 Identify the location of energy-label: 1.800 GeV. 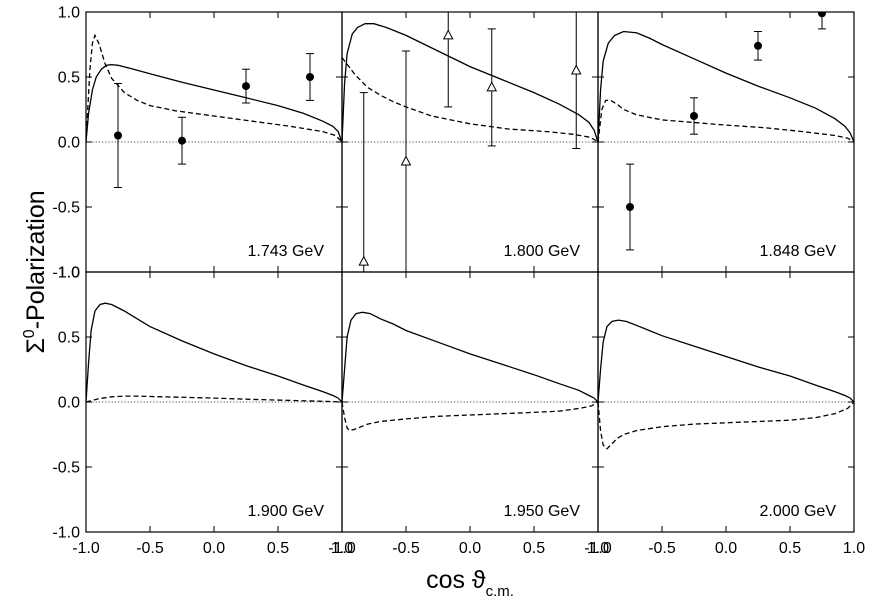
(542, 251).